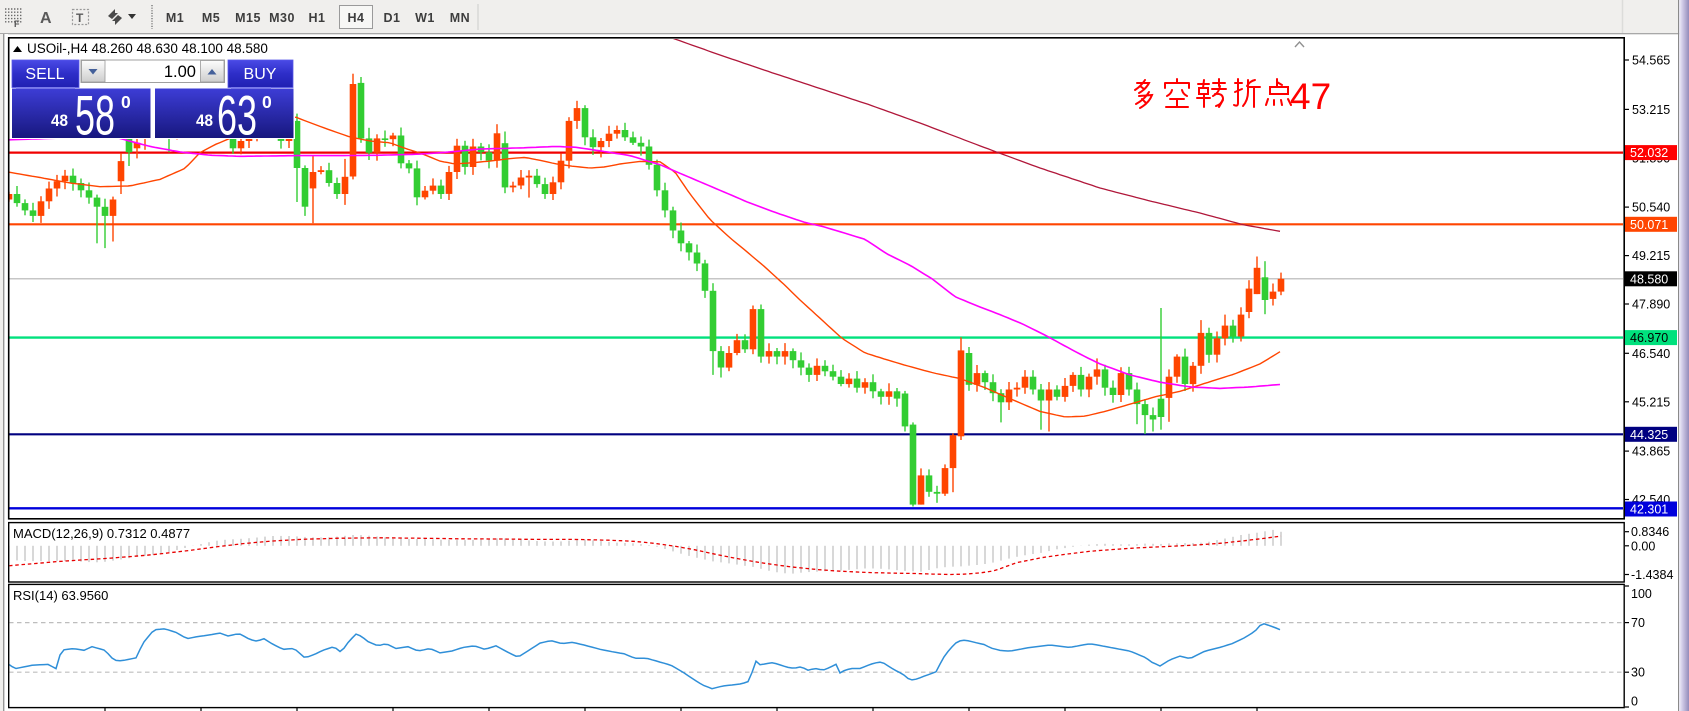 The width and height of the screenshot is (1689, 711). I want to click on svg-text: M30, so click(282, 18).